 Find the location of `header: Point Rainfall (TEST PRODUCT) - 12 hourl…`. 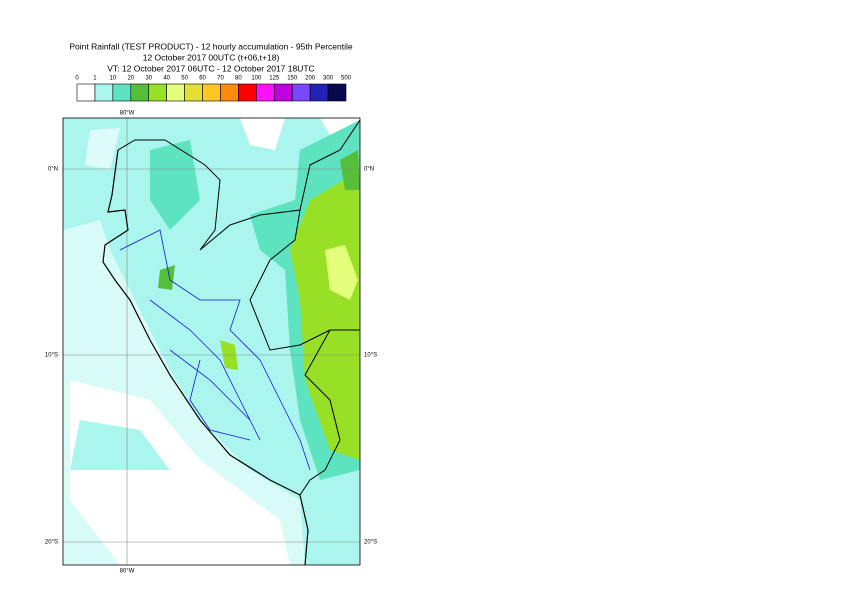

header: Point Rainfall (TEST PRODUCT) - 12 hourl… is located at coordinates (211, 57).